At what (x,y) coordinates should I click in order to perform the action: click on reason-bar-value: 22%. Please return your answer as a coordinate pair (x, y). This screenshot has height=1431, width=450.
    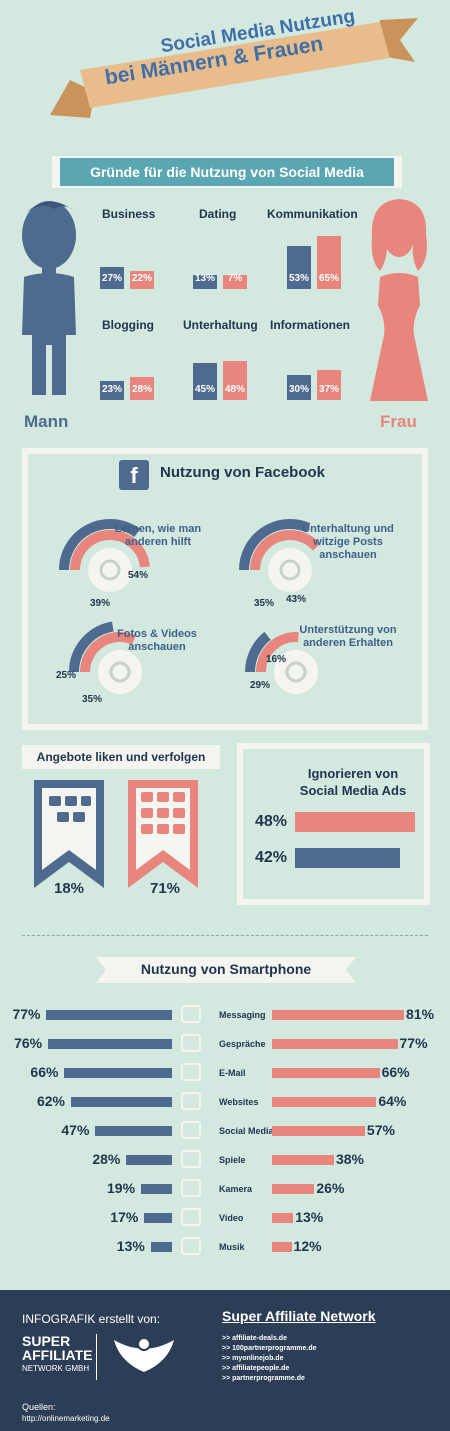
    Looking at the image, I should click on (141, 278).